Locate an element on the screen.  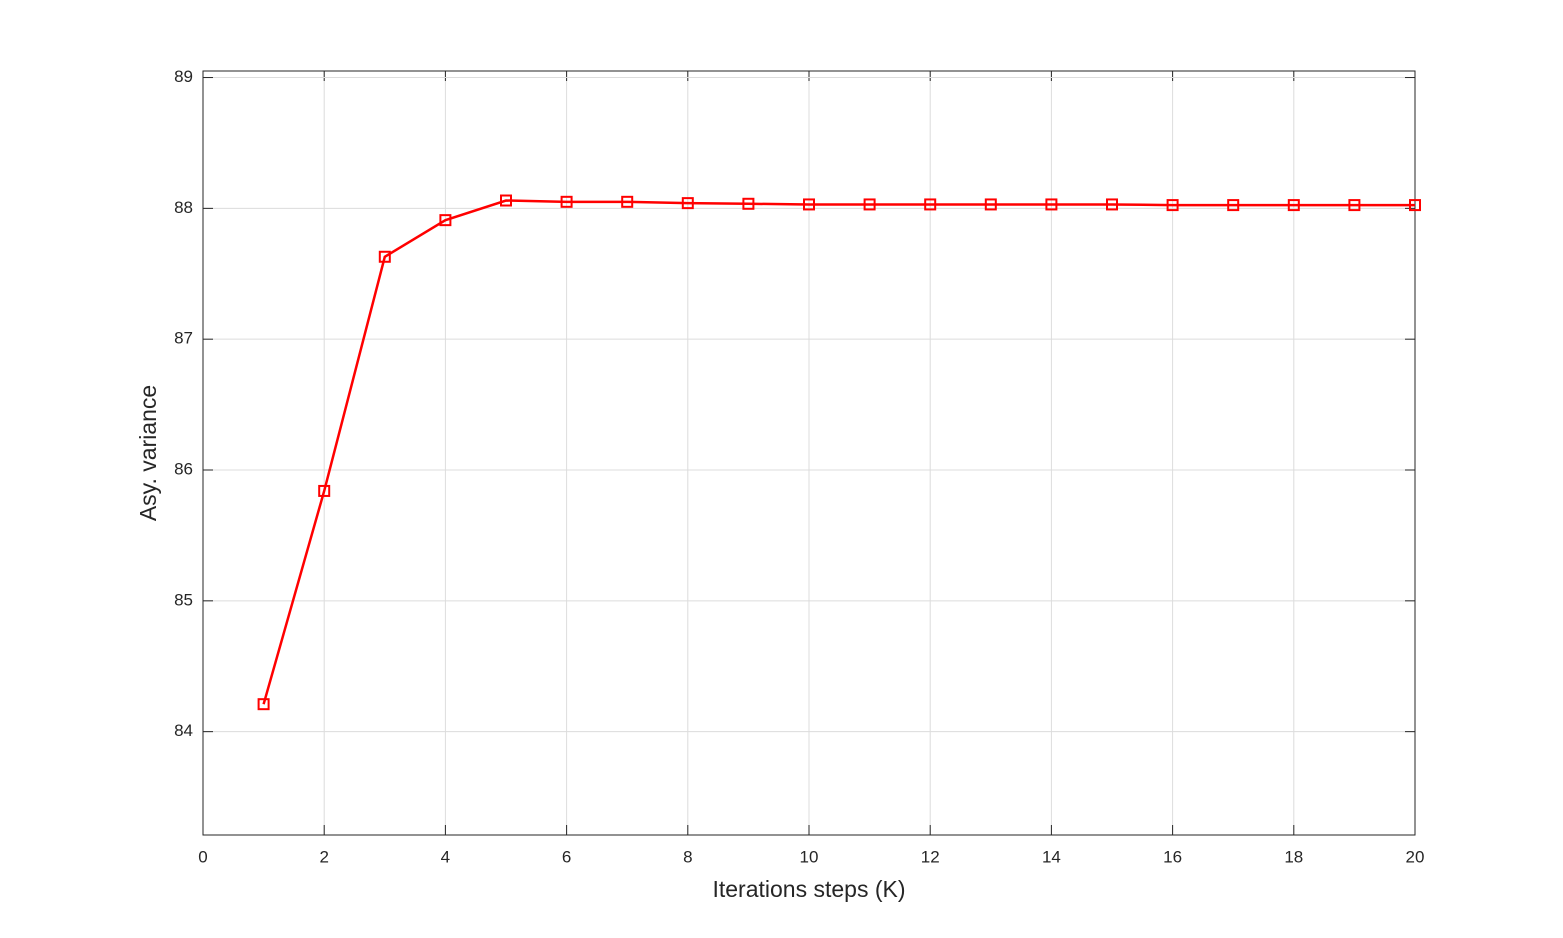
x-tick-label: 4 is located at coordinates (445, 856).